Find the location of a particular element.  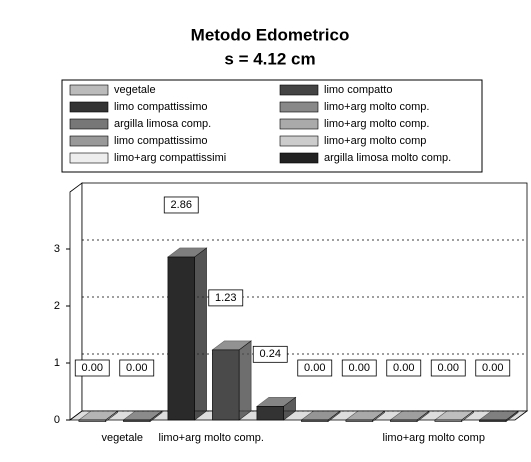

value-label: 0.24 is located at coordinates (270, 354).